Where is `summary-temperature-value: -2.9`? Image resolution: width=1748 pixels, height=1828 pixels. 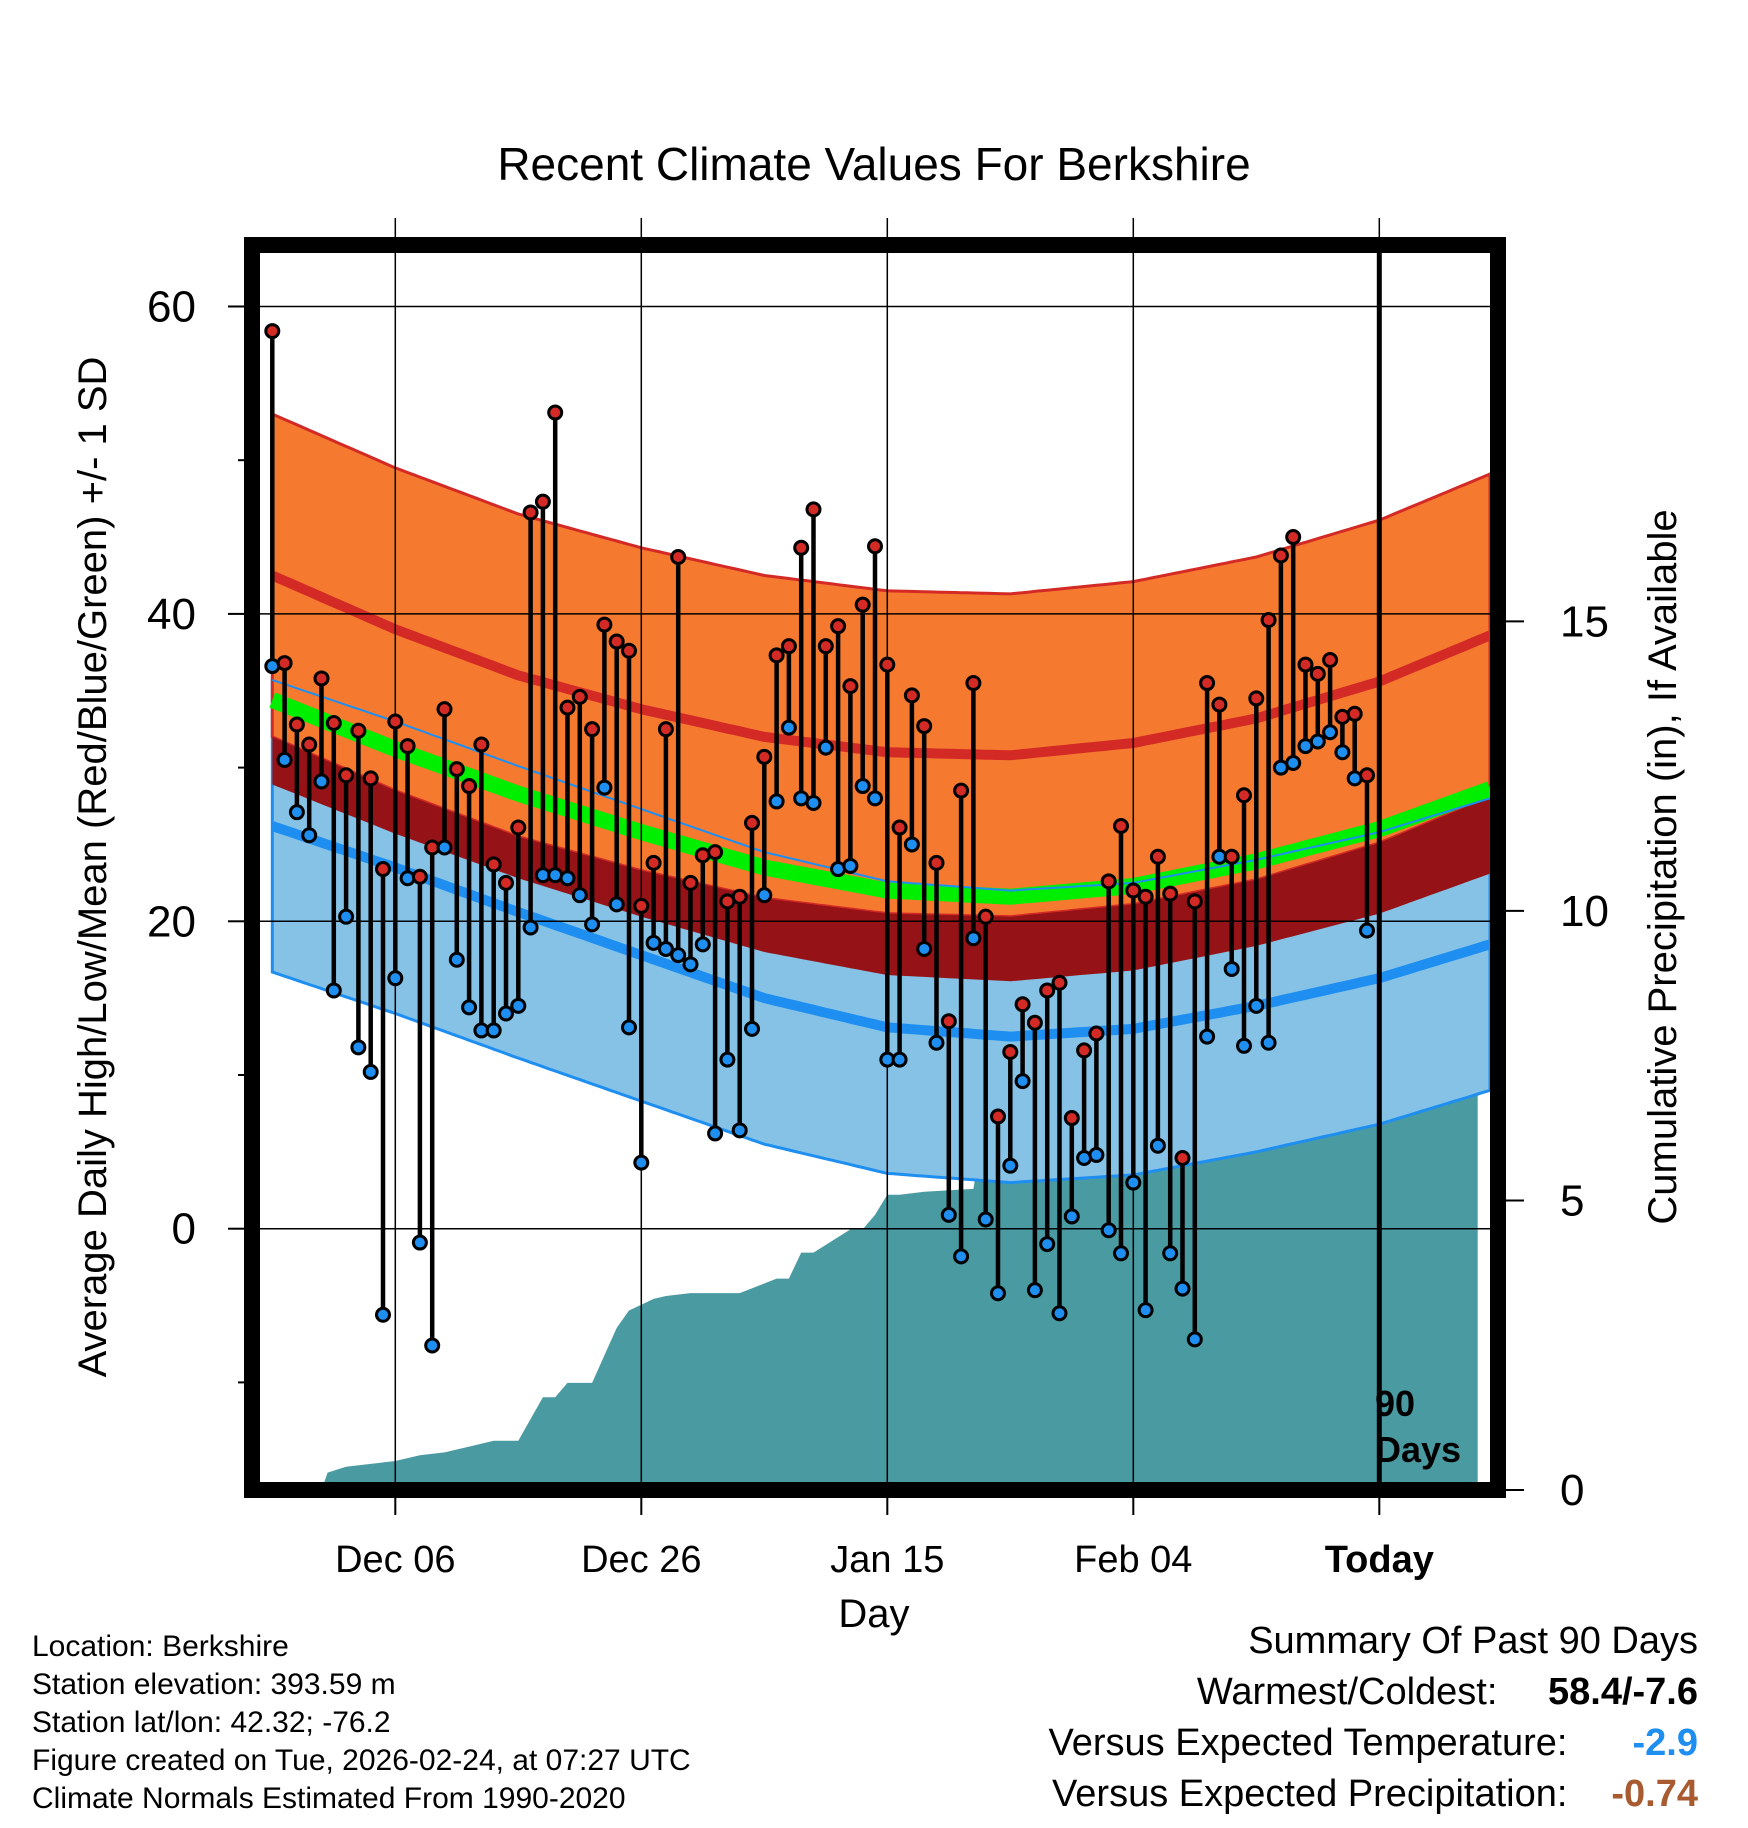
summary-temperature-value: -2.9 is located at coordinates (1665, 1743).